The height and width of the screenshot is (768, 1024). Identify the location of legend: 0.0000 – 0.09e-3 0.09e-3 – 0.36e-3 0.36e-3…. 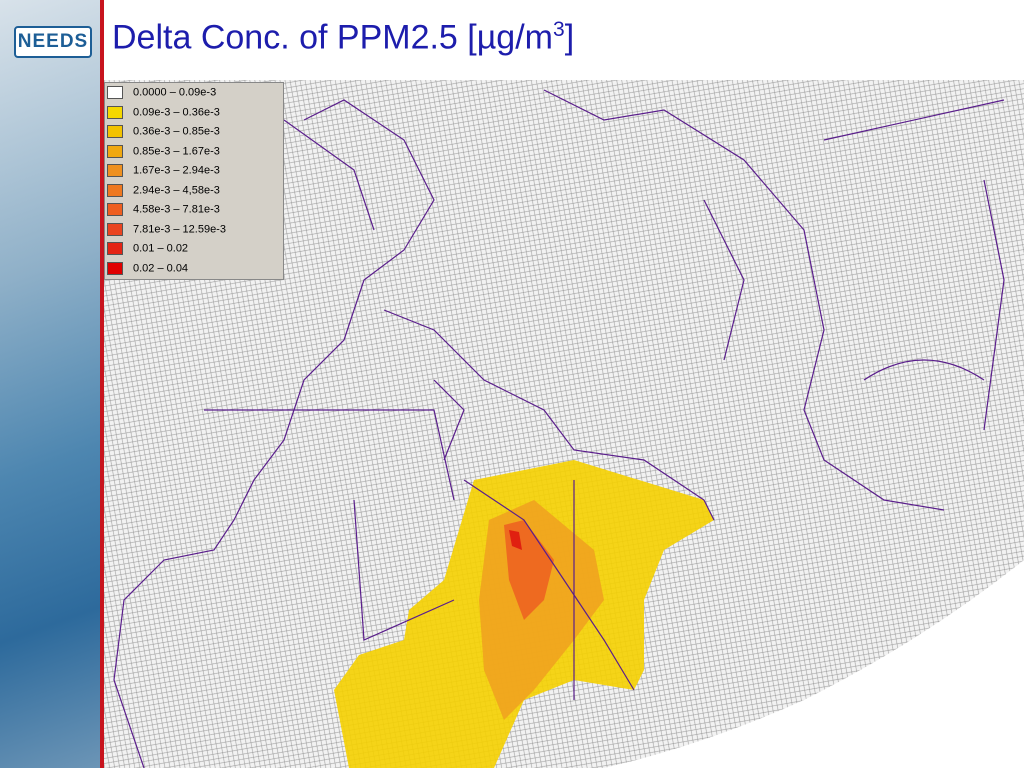
(194, 181).